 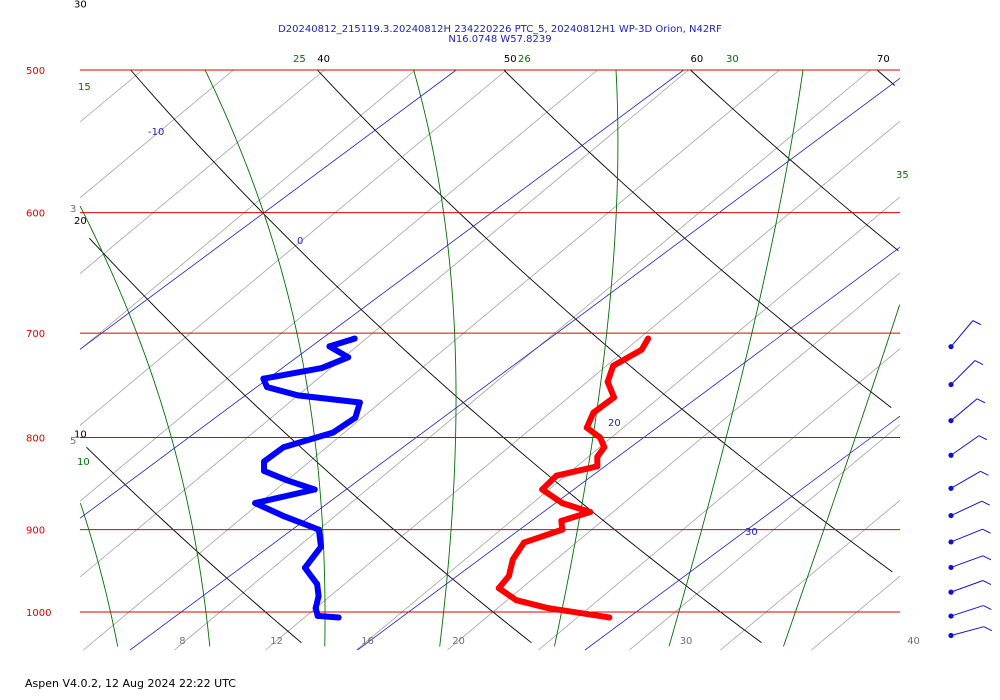 What do you see at coordinates (35, 439) in the screenshot?
I see `pressure-tick-label: 800` at bounding box center [35, 439].